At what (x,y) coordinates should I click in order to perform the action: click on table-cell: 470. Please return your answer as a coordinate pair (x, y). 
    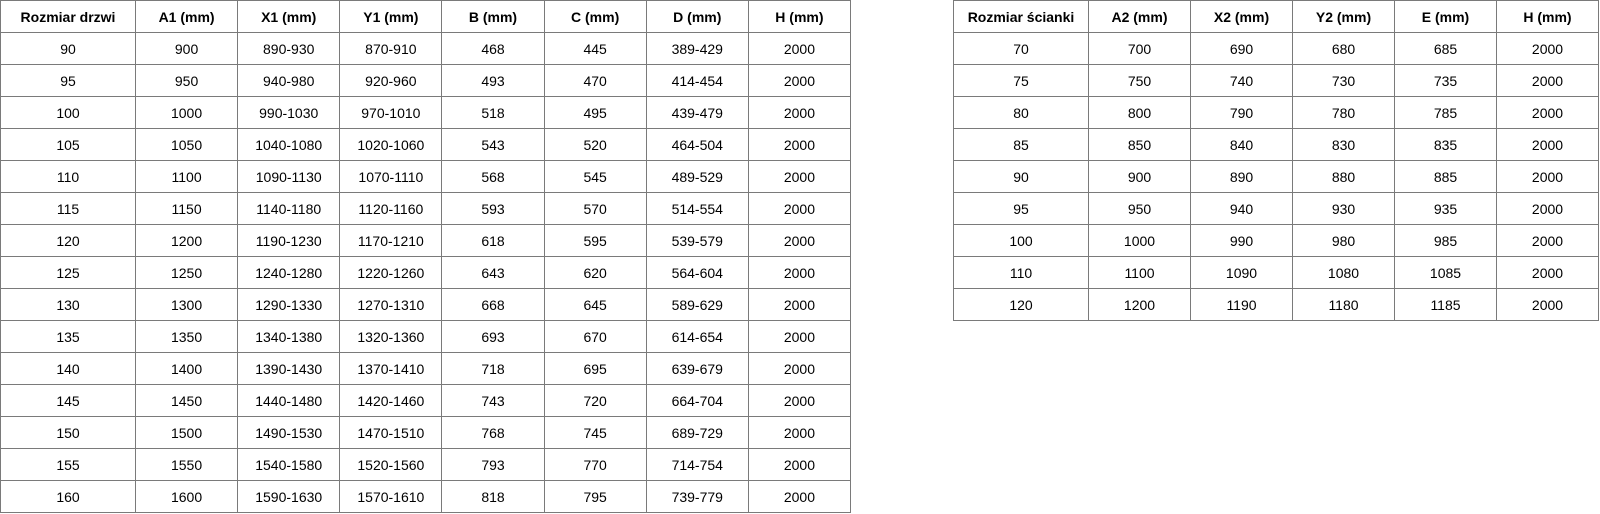
    Looking at the image, I should click on (595, 80).